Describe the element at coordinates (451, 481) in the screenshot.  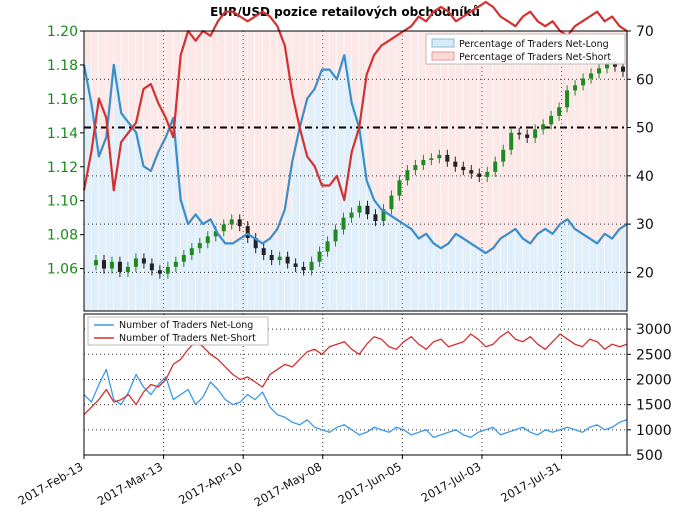
I see `x-tick-label: 2017-Jul-03` at that location.